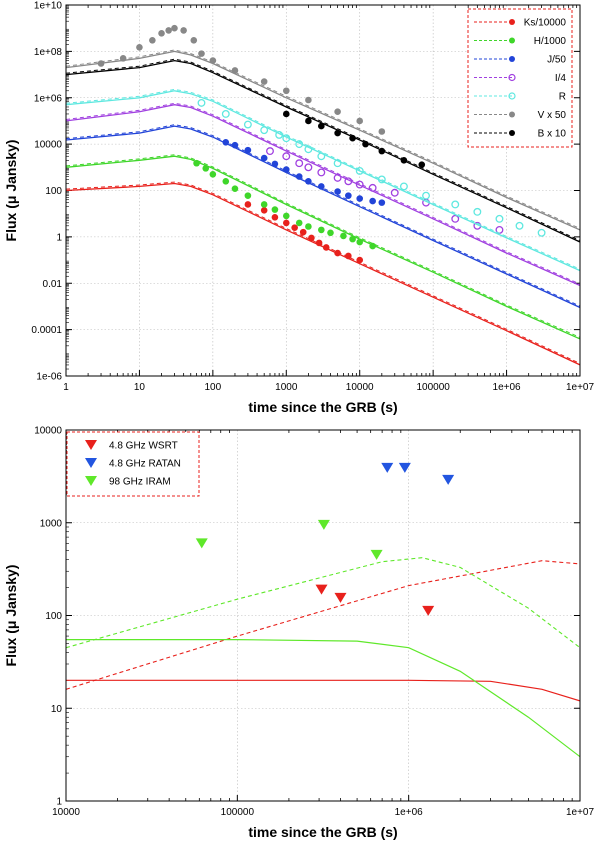  Describe the element at coordinates (48, 145) in the screenshot. I see `y-tick-label: 10000` at that location.